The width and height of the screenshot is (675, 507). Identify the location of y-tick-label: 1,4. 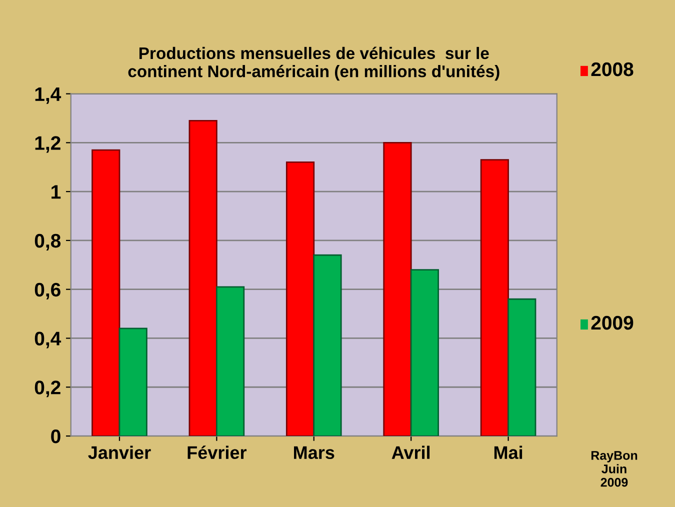
(48, 95).